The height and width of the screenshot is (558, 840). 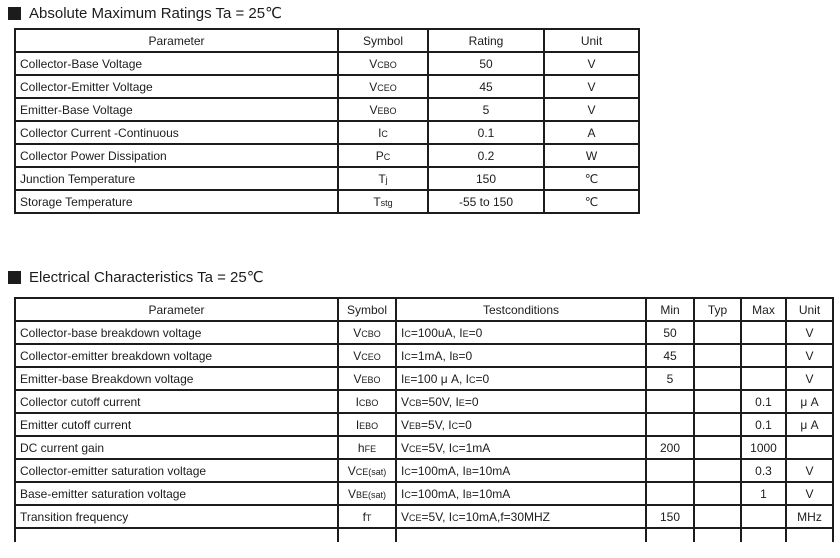 I want to click on abs-max-section-title: Absolute Maximum Ratings Ta = 25℃, so click(x=145, y=13).